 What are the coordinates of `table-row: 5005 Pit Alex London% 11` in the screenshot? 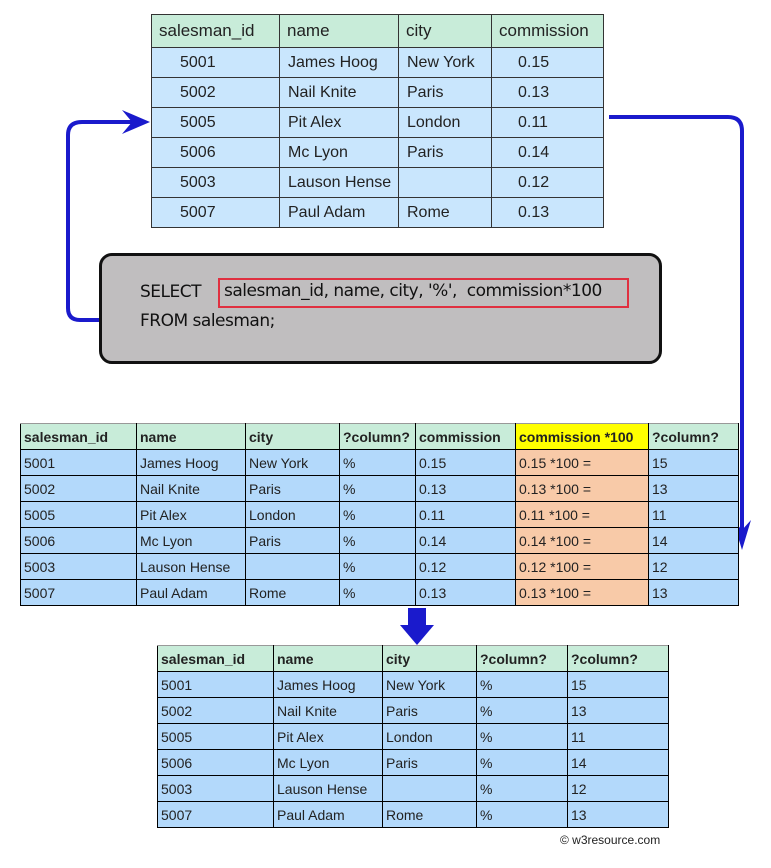 It's located at (413, 736).